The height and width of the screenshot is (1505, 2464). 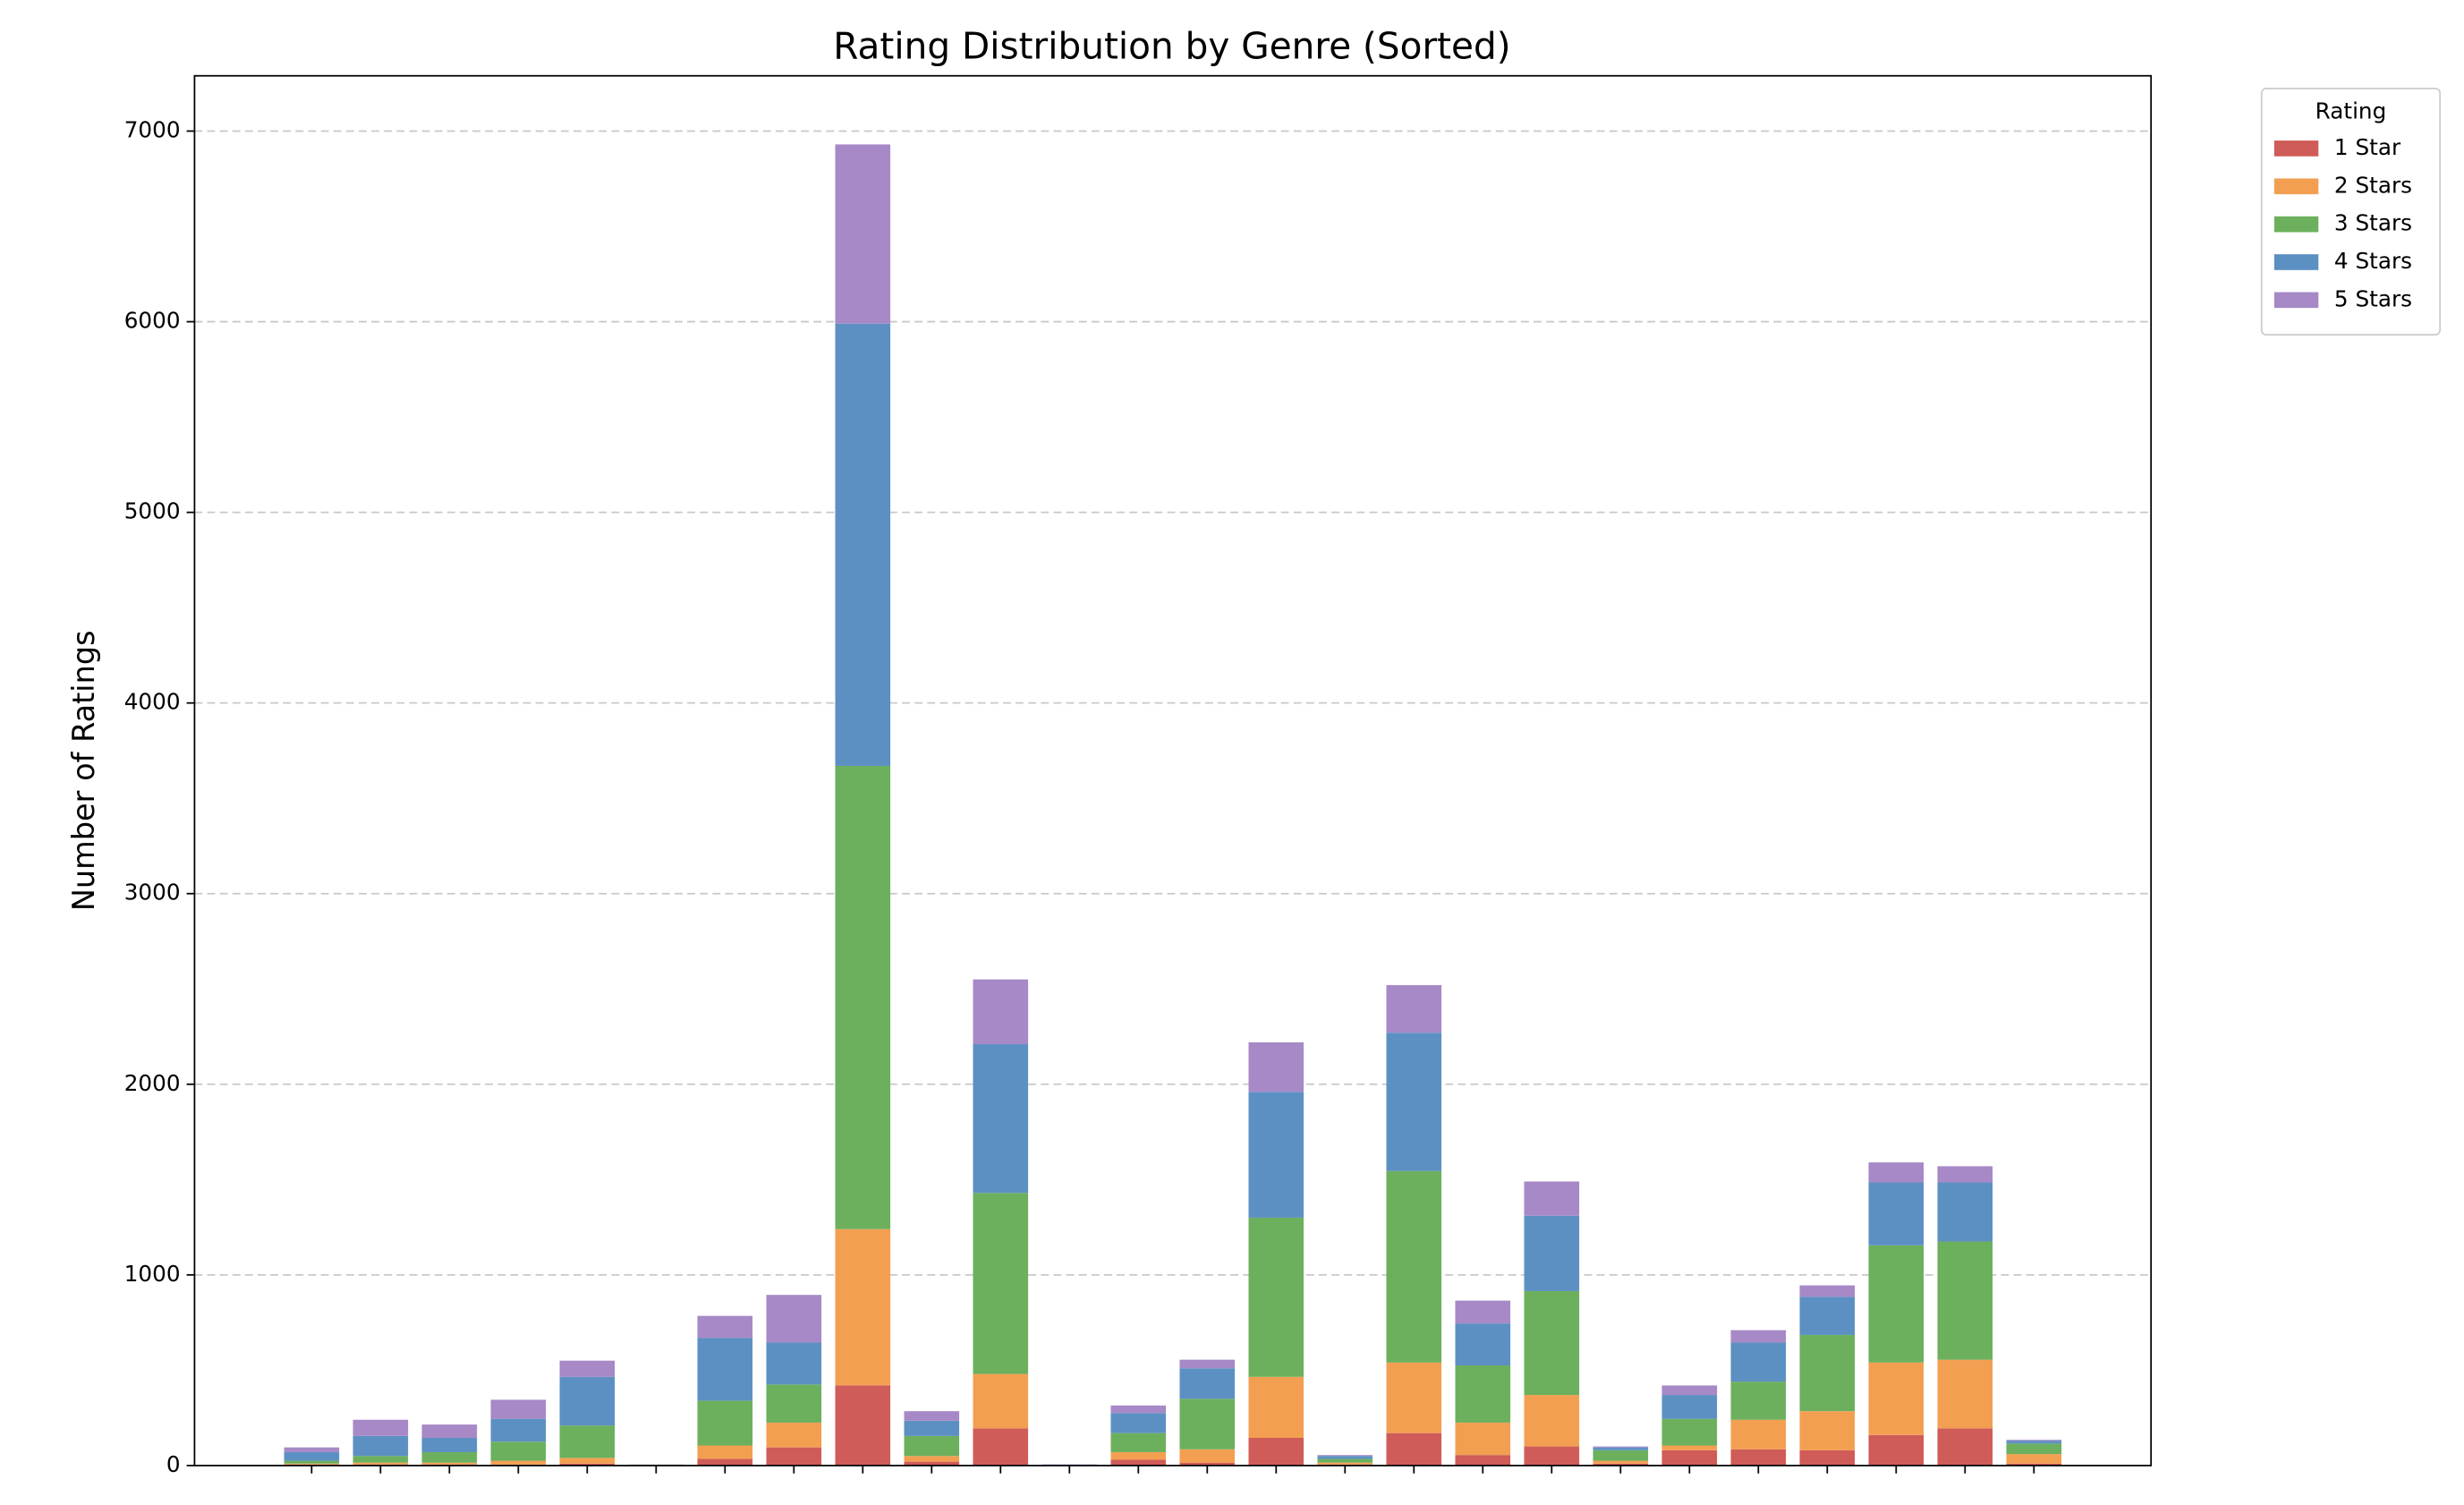 What do you see at coordinates (152, 511) in the screenshot?
I see `y-tick-label: 5000` at bounding box center [152, 511].